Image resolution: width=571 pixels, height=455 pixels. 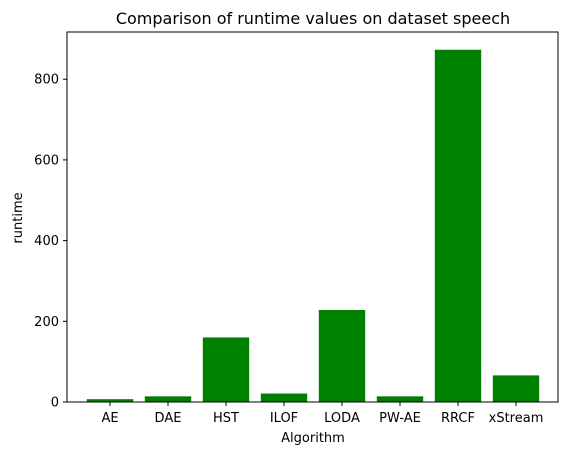 What do you see at coordinates (46, 80) in the screenshot?
I see `y-tick-label: 800` at bounding box center [46, 80].